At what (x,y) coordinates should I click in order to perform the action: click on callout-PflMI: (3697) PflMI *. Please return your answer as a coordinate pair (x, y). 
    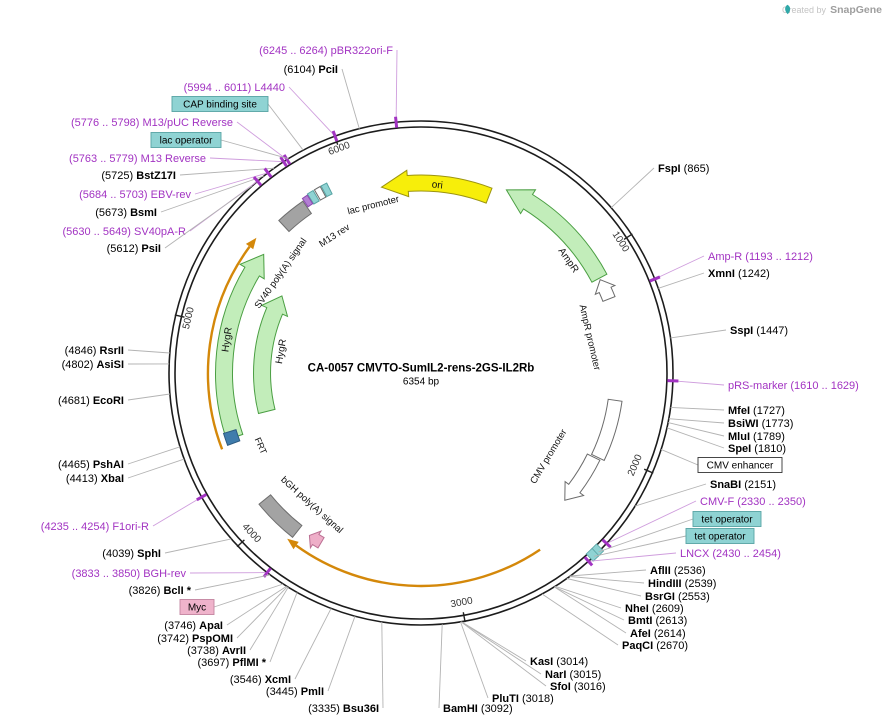
    Looking at the image, I should click on (232, 663).